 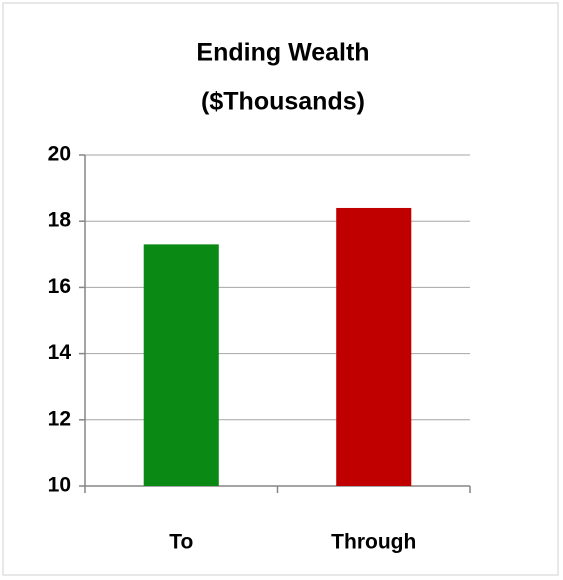 I want to click on x-tick-label: Through, so click(x=373, y=542).